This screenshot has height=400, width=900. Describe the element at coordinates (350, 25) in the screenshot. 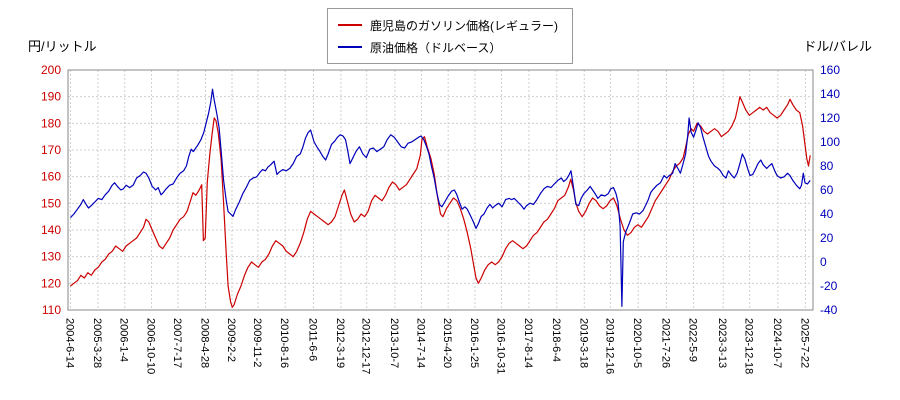

I see `gasoline-line-swatch` at that location.